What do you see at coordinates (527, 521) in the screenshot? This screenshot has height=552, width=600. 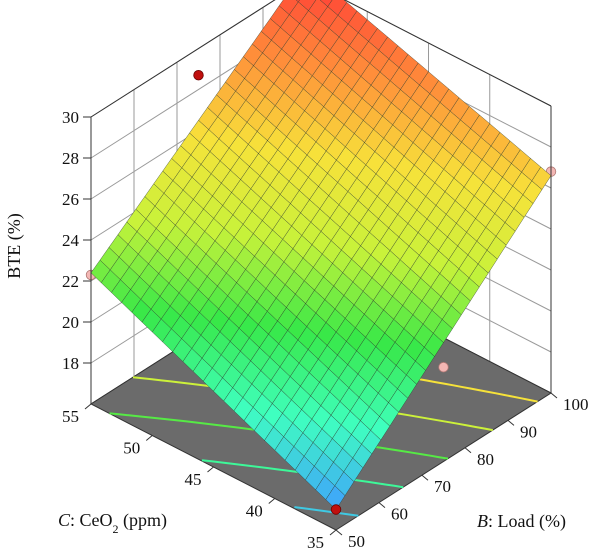 I see `x-axis-text: : Load (%)` at bounding box center [527, 521].